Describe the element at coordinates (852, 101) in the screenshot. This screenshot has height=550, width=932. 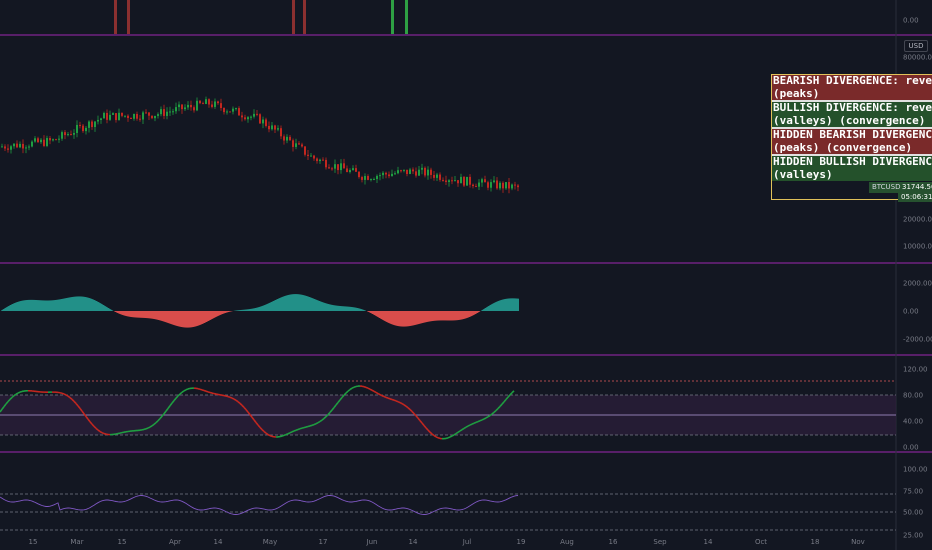
I see `legend-separator` at that location.